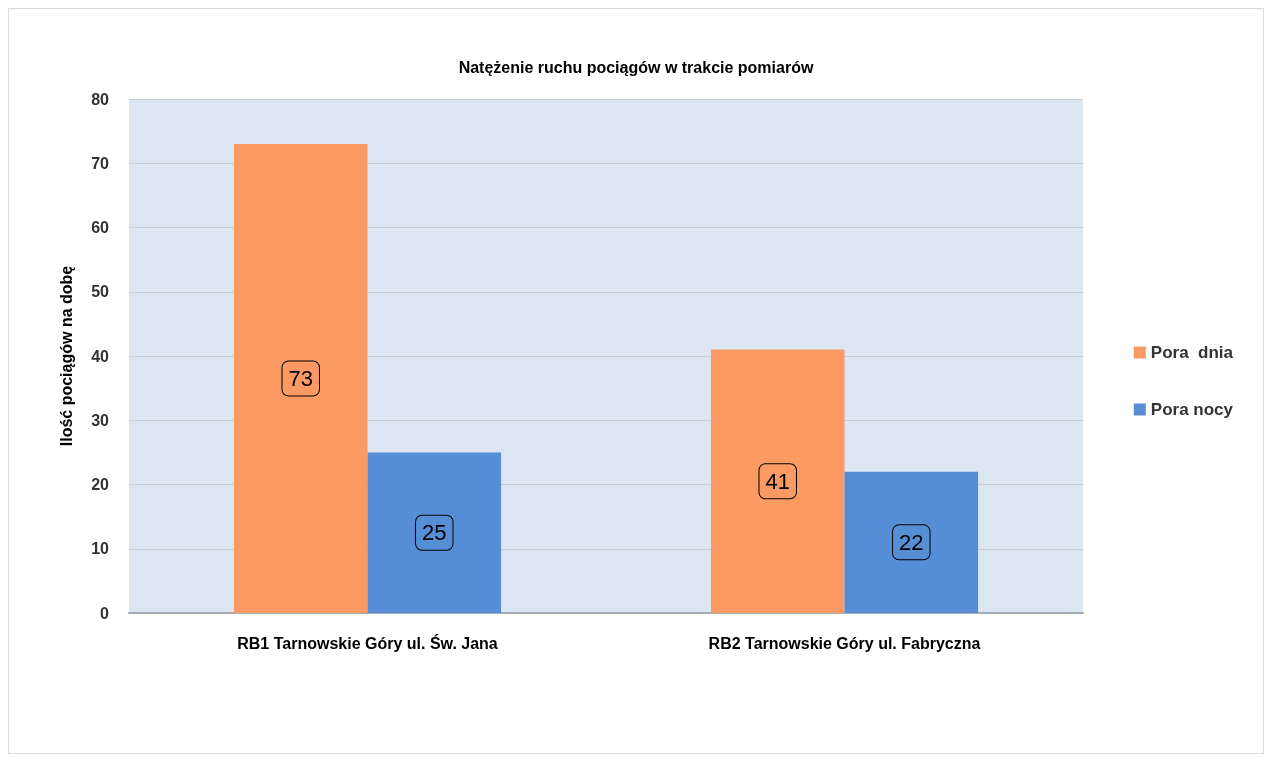 This screenshot has width=1272, height=762. Describe the element at coordinates (100, 356) in the screenshot. I see `y-tick-label: 40` at that location.